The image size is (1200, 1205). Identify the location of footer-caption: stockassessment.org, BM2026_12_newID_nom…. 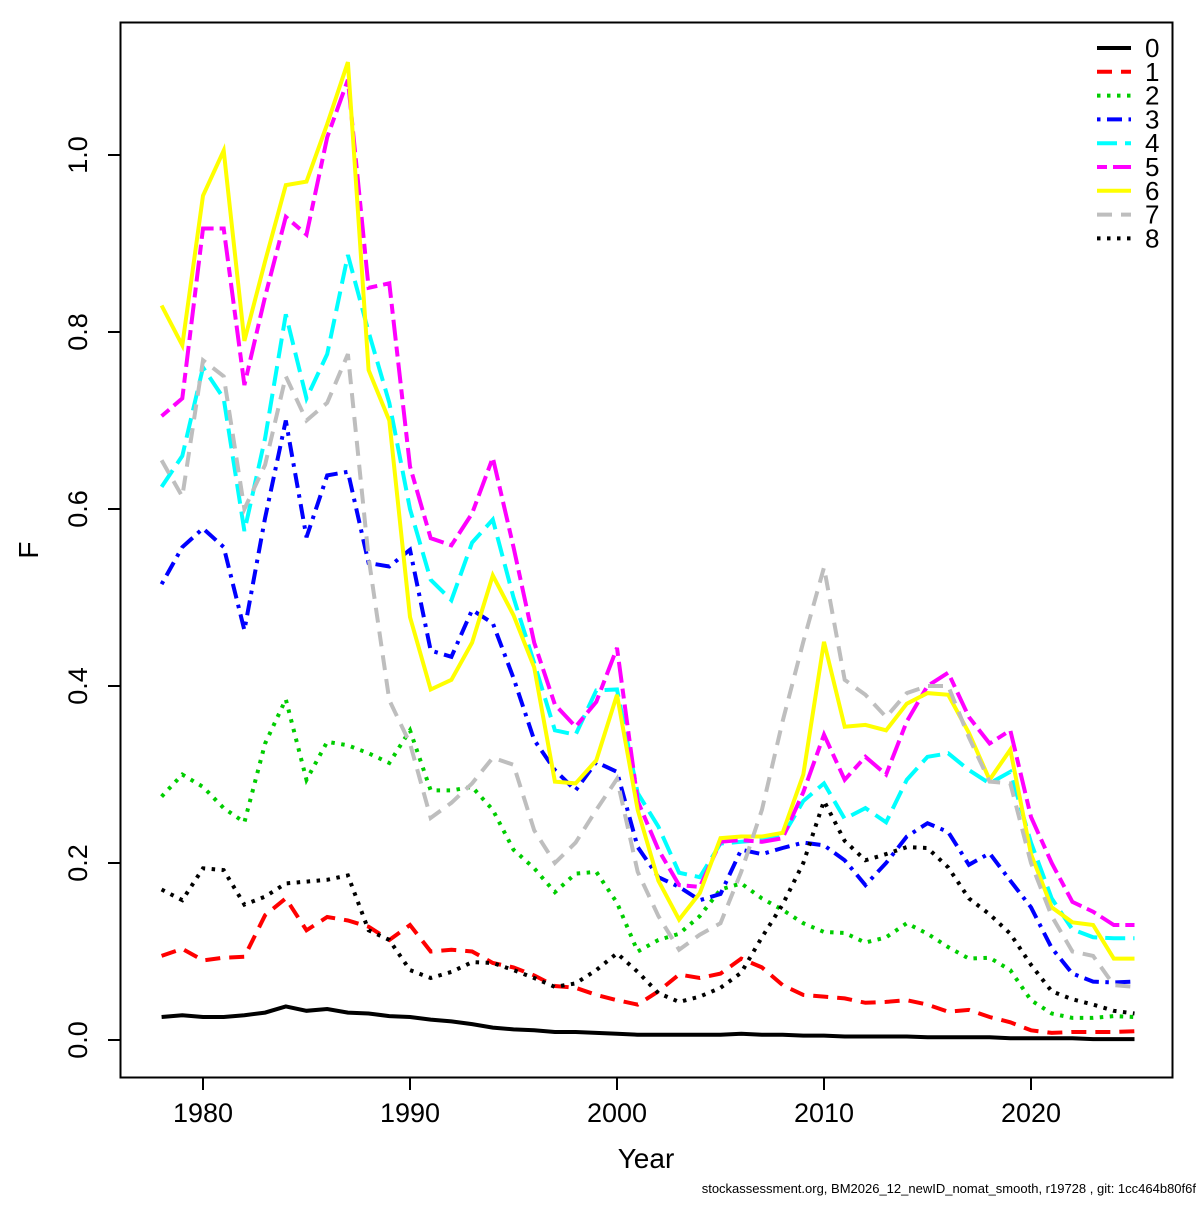
(949, 1188).